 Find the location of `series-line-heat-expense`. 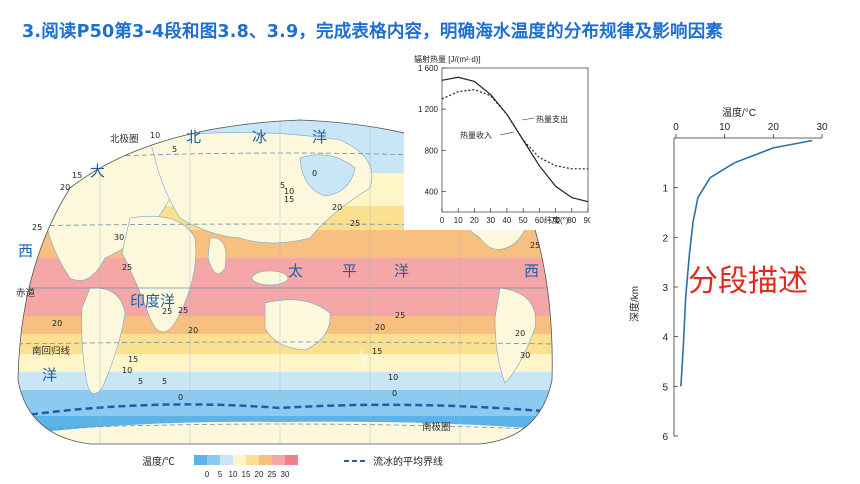

series-line-heat-expense is located at coordinates (514, 129).